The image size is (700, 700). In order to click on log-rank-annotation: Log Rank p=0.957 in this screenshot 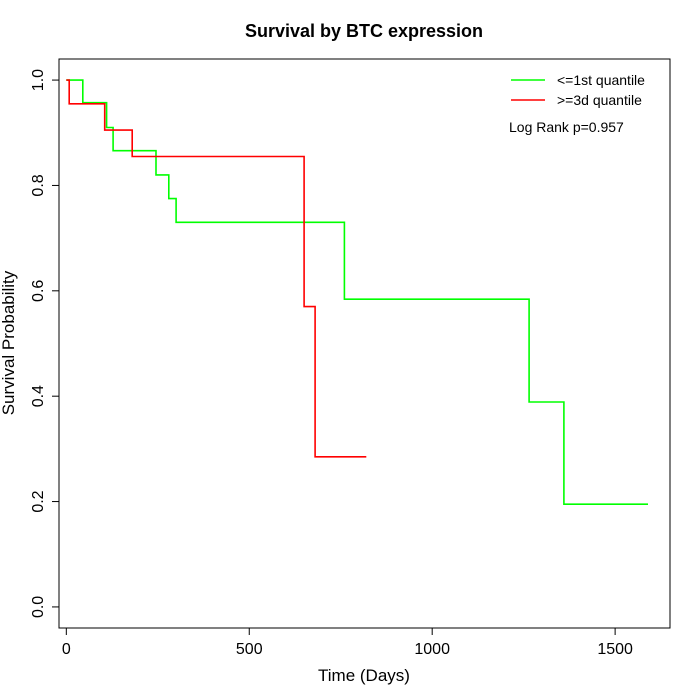, I will do `click(566, 127)`.